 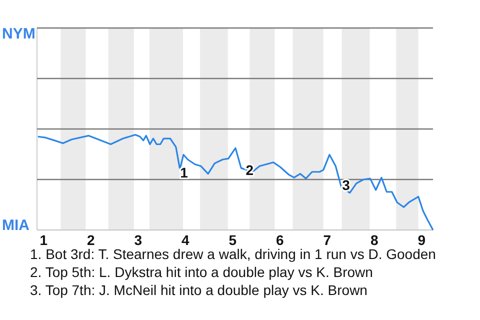 What do you see at coordinates (422, 240) in the screenshot?
I see `x-tick-label: 9` at bounding box center [422, 240].